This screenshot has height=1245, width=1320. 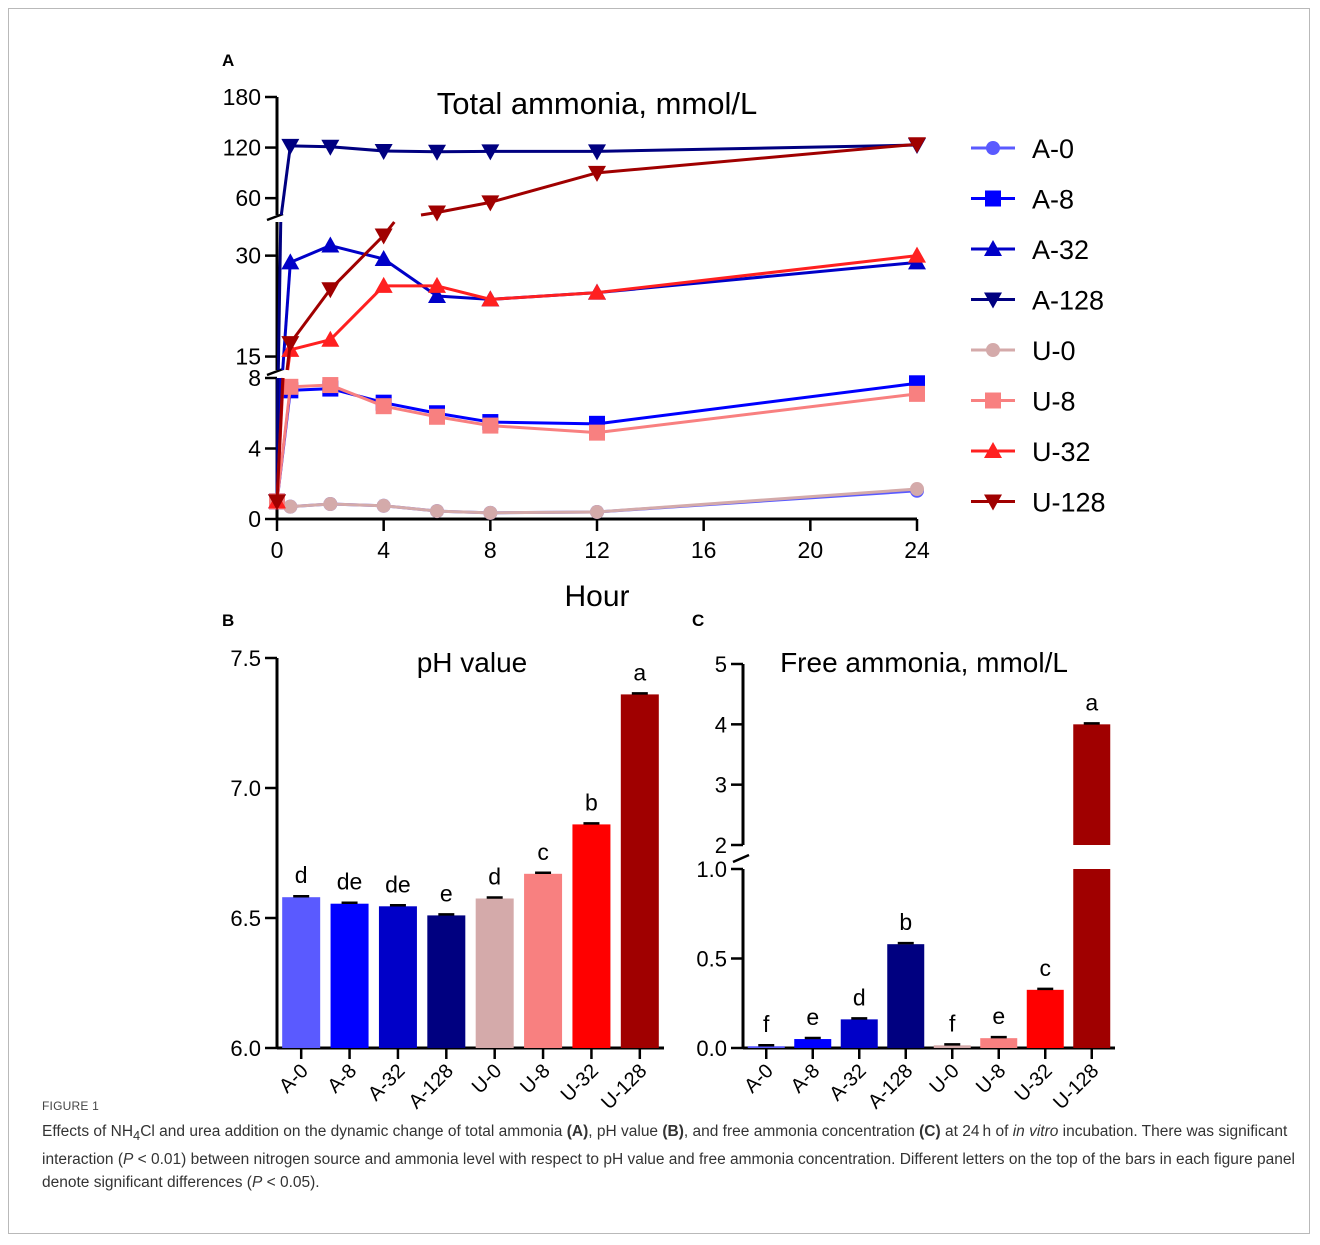 I want to click on x-tick-label: A-32, so click(x=386, y=1082).